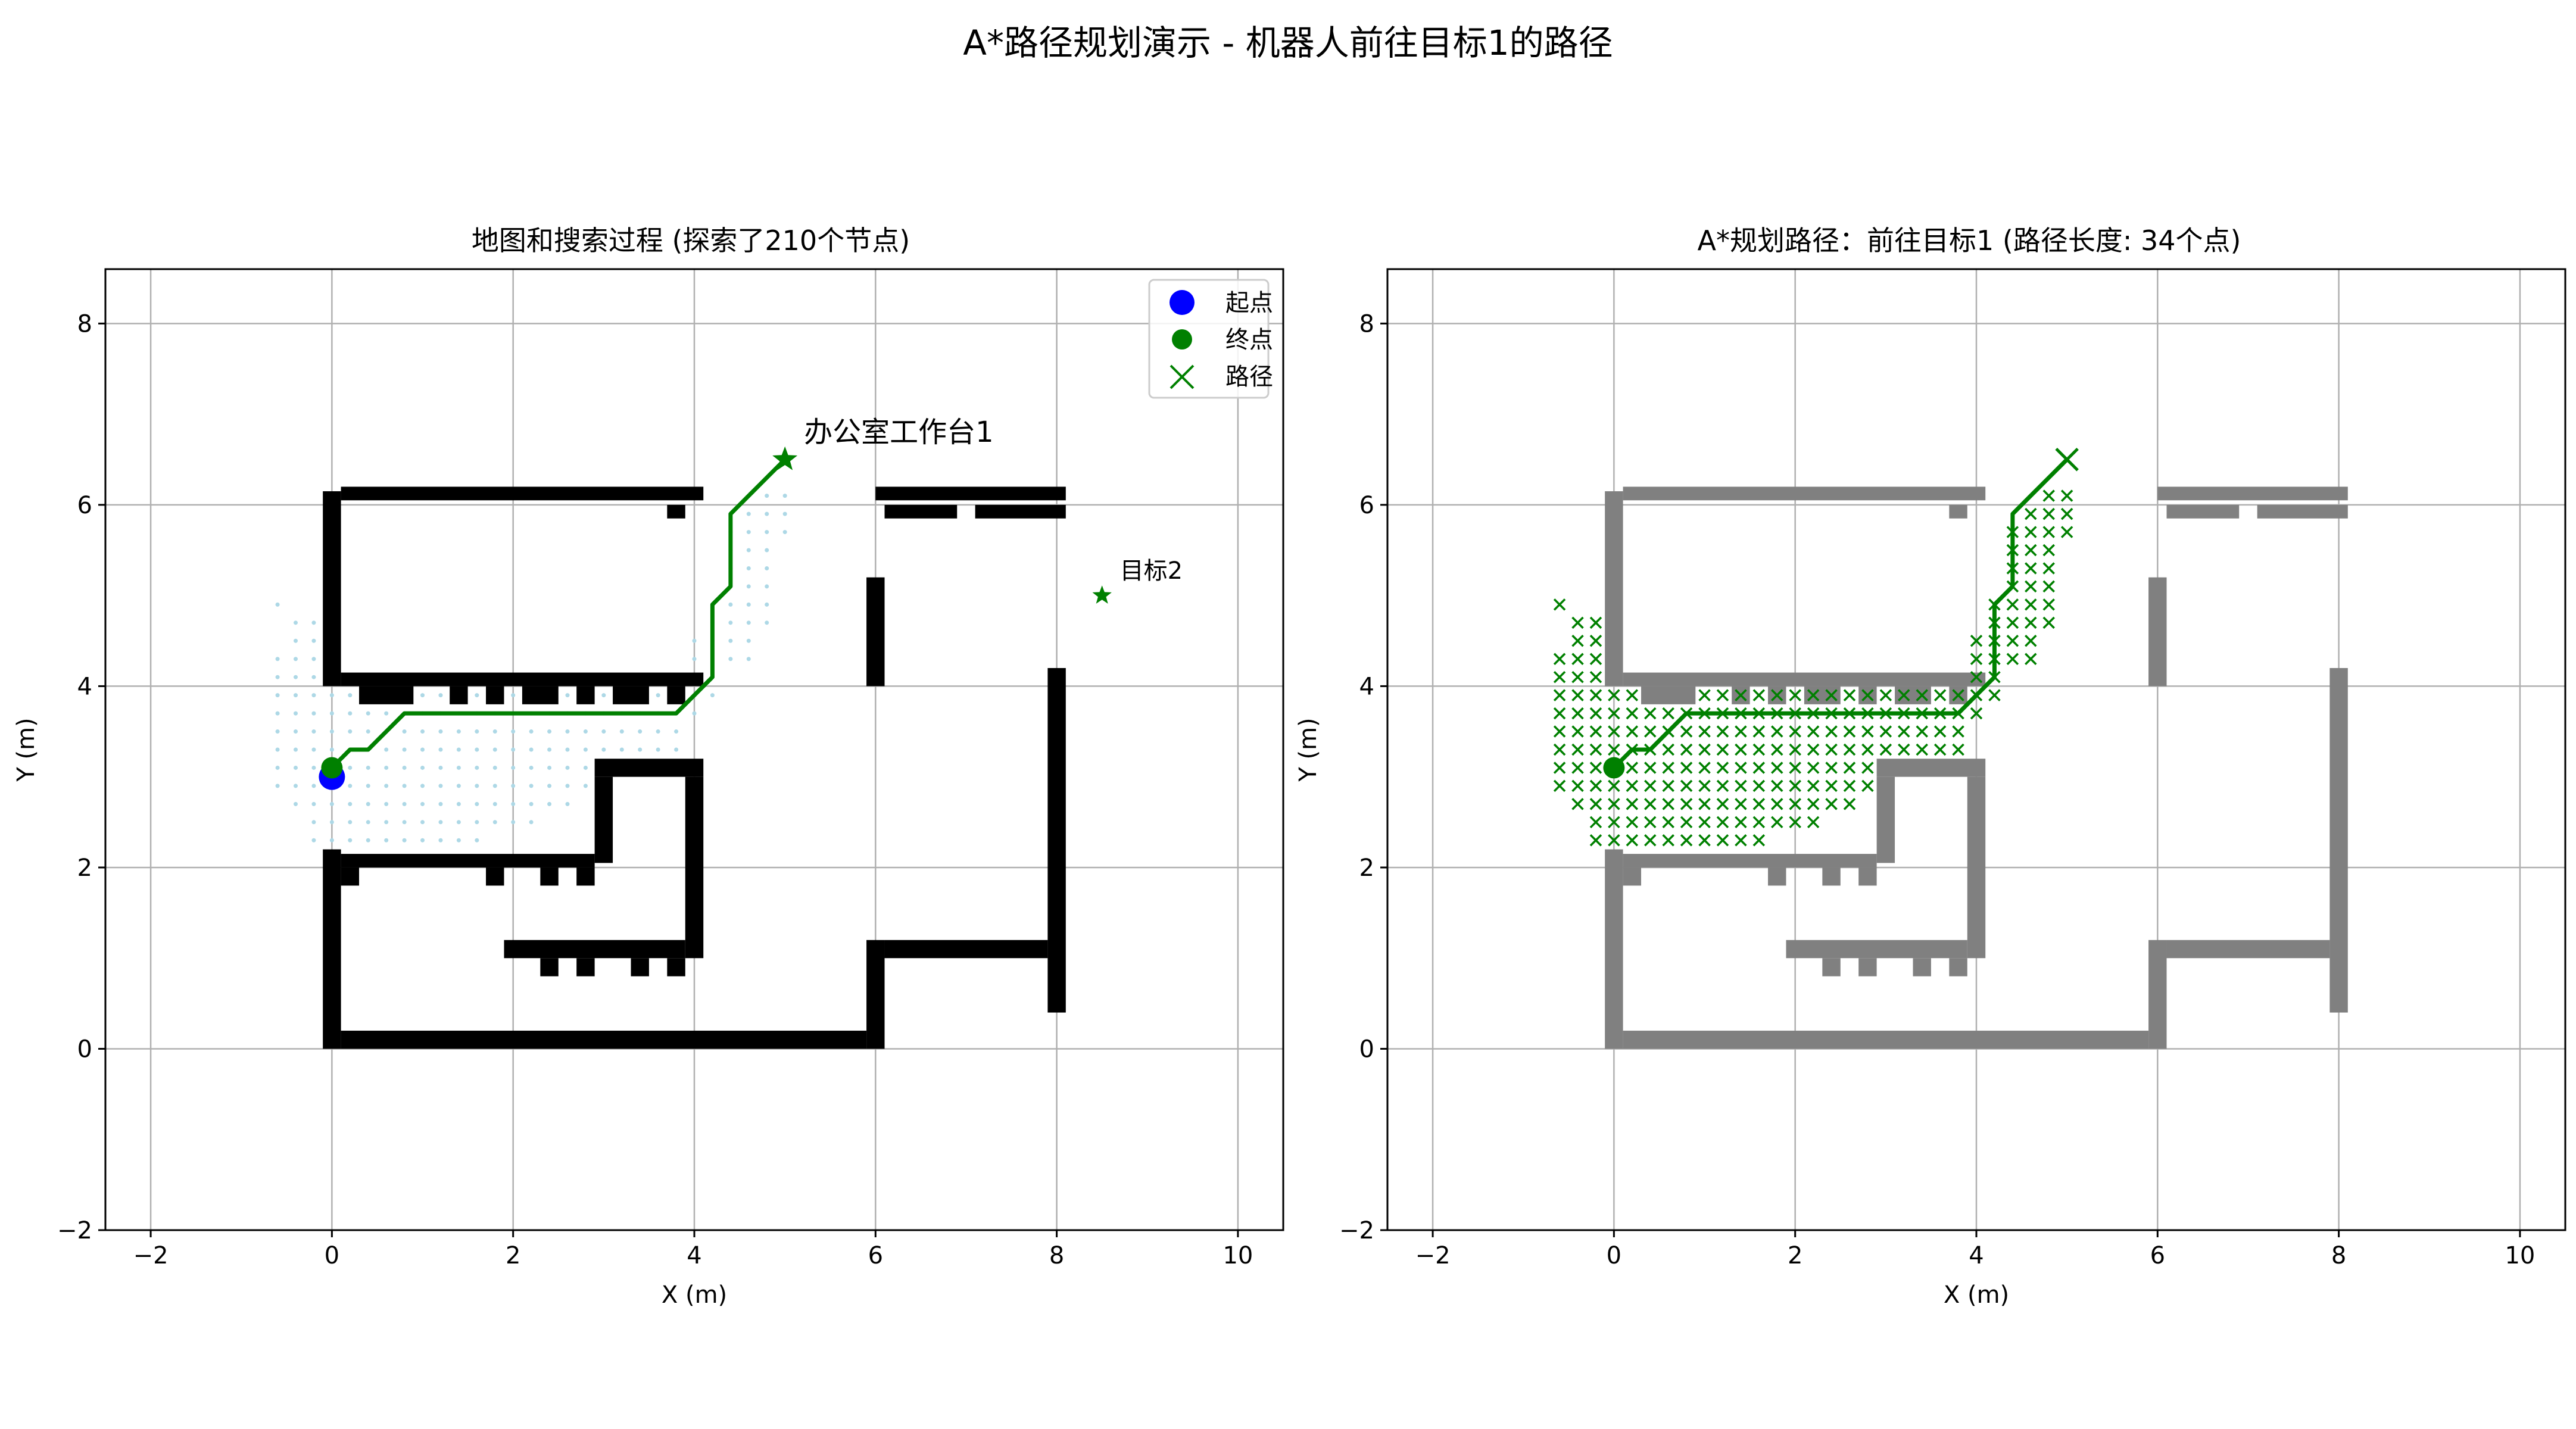 This screenshot has width=2576, height=1429. Describe the element at coordinates (84, 868) in the screenshot. I see `left-y-tick-label: 2` at that location.